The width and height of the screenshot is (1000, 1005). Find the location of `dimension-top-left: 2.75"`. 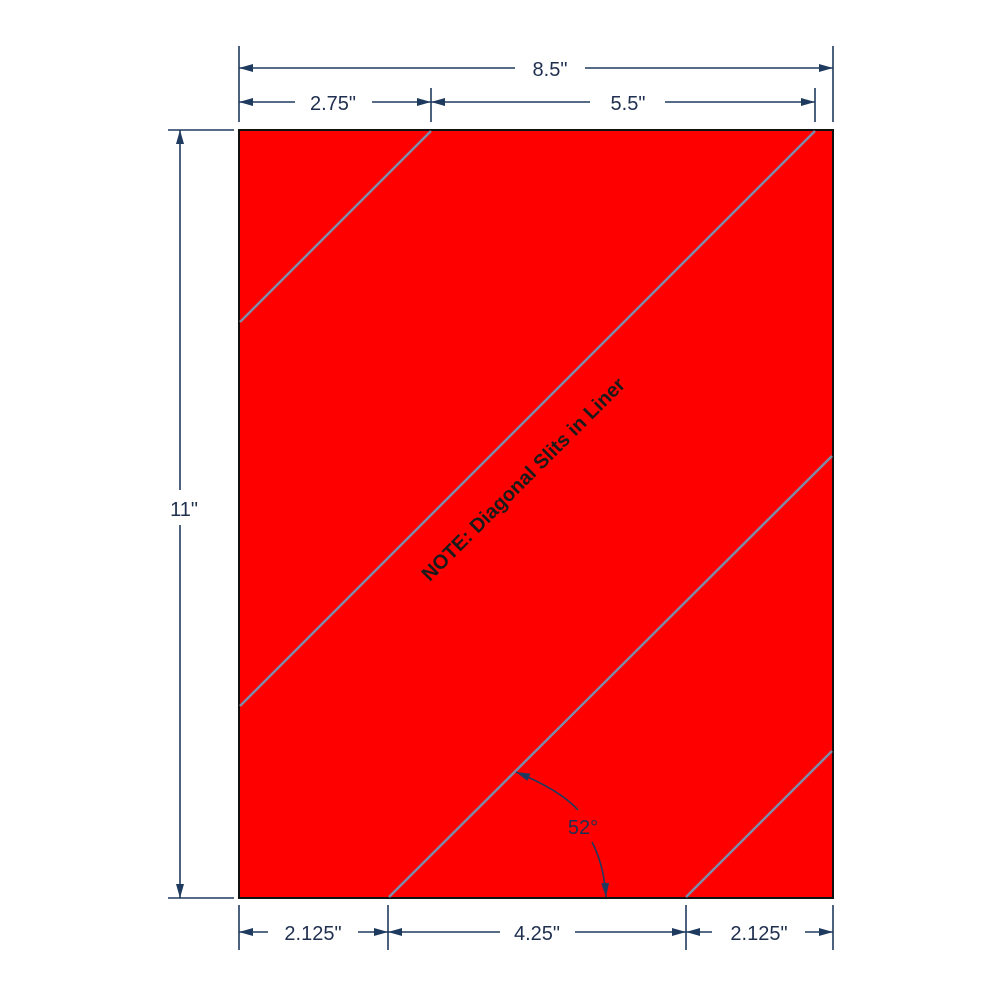

dimension-top-left: 2.75" is located at coordinates (335, 105).